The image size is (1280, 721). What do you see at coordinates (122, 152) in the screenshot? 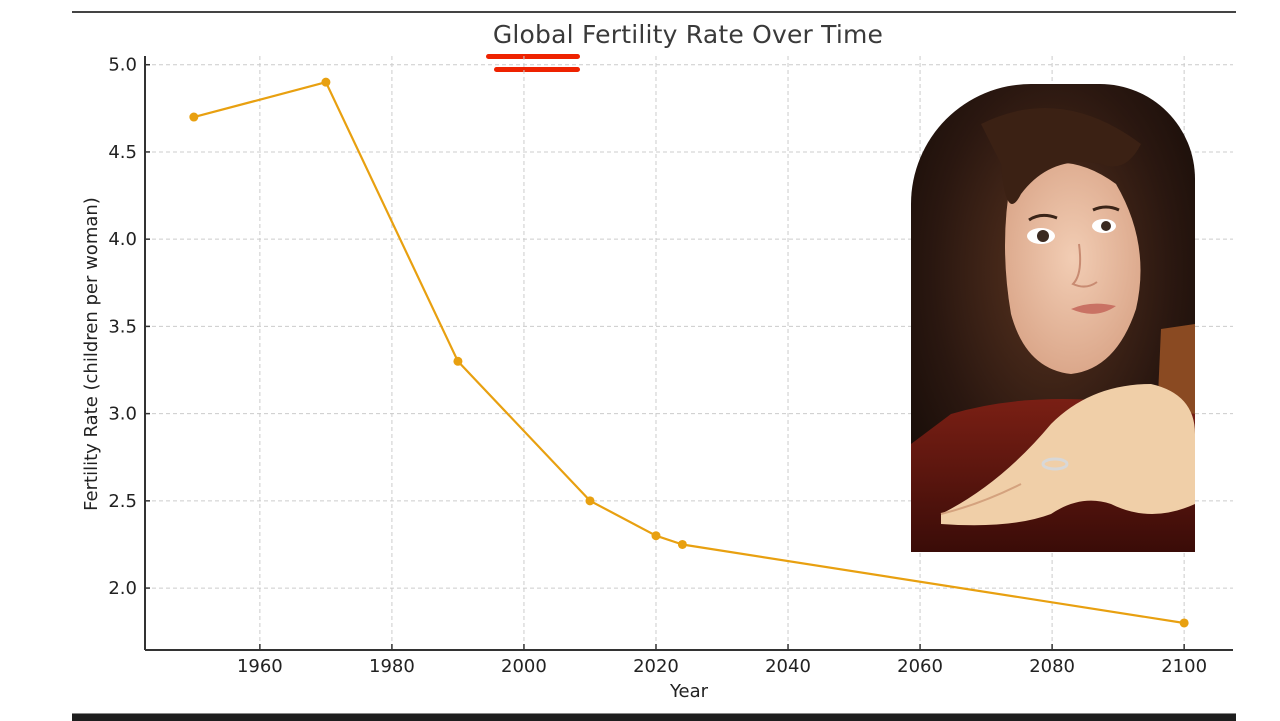
I see `y-tick-label: 4.5` at bounding box center [122, 152].